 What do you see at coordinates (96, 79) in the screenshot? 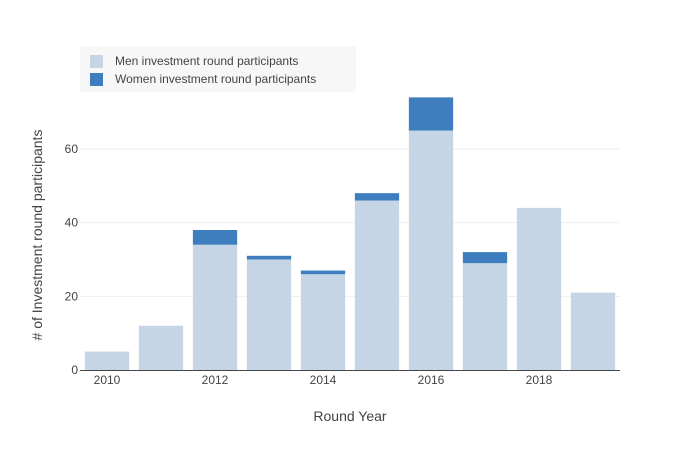
I see `legend-swatch-women` at bounding box center [96, 79].